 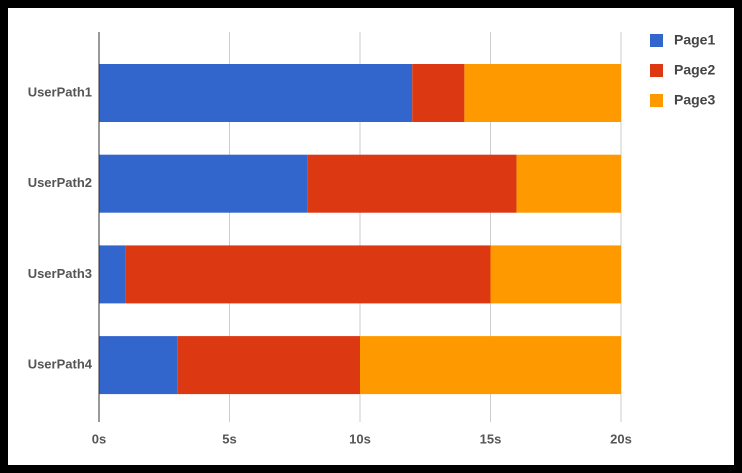 What do you see at coordinates (60, 273) in the screenshot?
I see `y-tick-label: UserPath3` at bounding box center [60, 273].